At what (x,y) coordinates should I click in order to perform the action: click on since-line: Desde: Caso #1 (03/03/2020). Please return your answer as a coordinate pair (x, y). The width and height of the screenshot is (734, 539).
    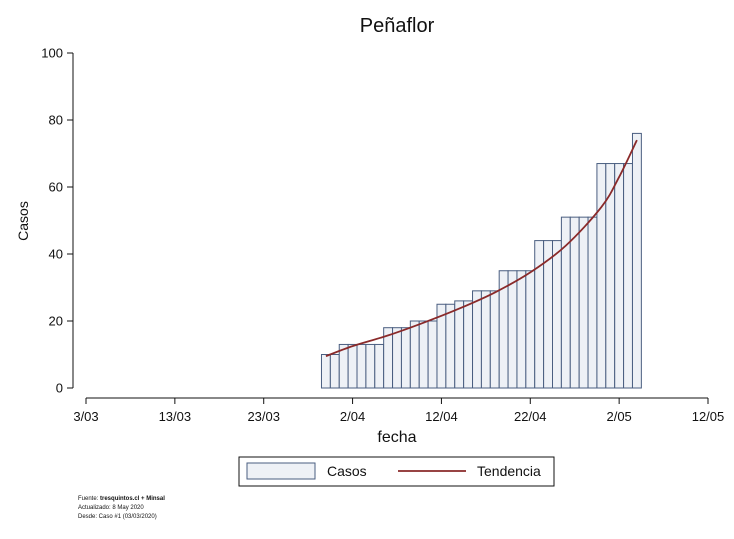
    Looking at the image, I should click on (117, 517).